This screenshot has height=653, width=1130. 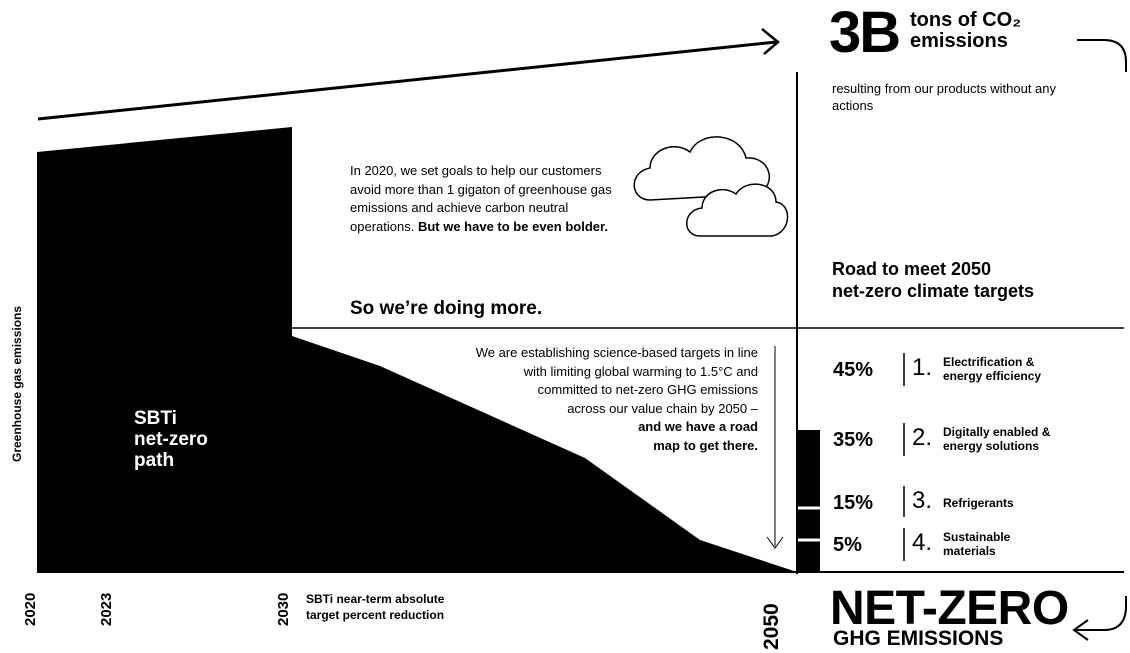 What do you see at coordinates (922, 500) in the screenshot?
I see `breakdown-number-3: 3.` at bounding box center [922, 500].